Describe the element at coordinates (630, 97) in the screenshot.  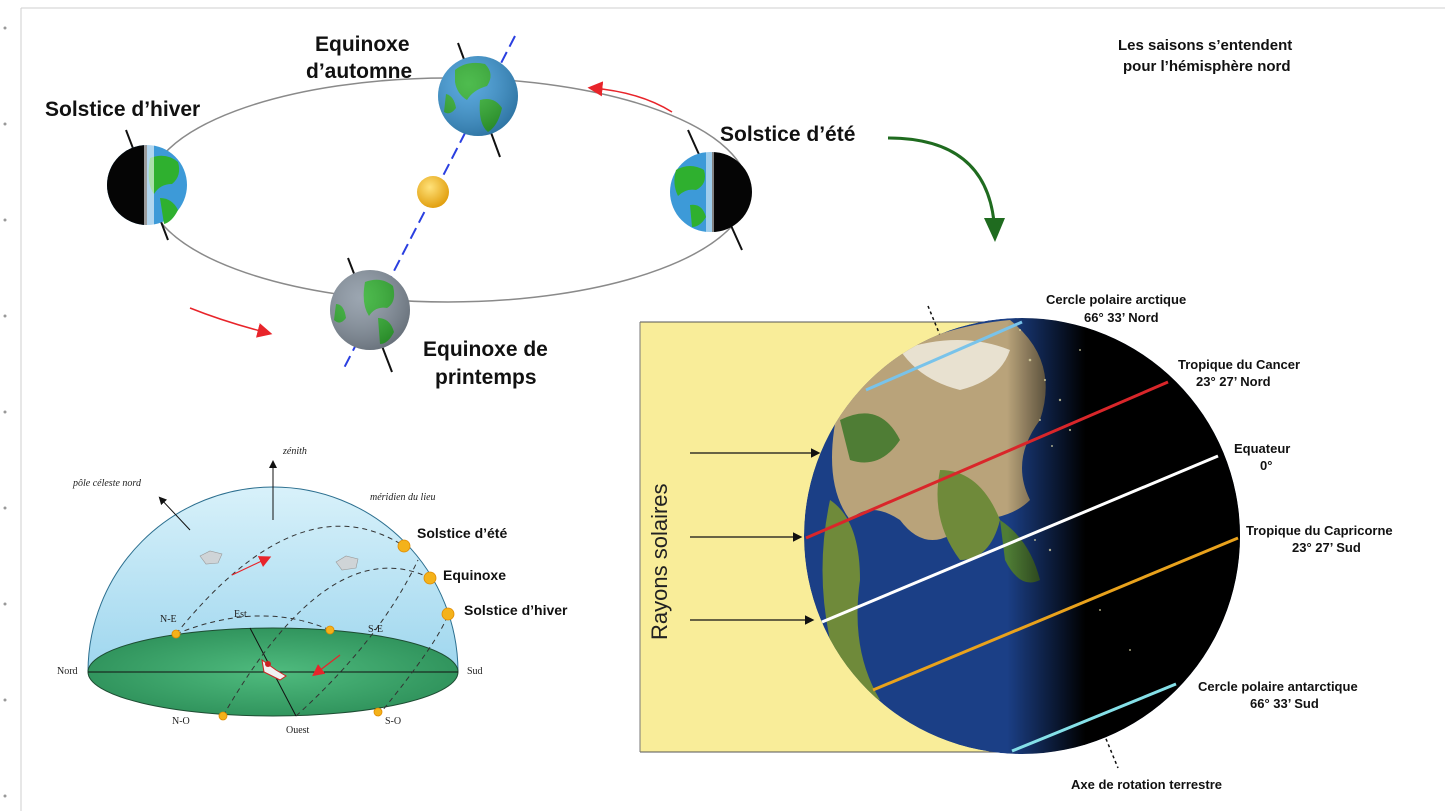
I see `orbit-arrow-top` at that location.